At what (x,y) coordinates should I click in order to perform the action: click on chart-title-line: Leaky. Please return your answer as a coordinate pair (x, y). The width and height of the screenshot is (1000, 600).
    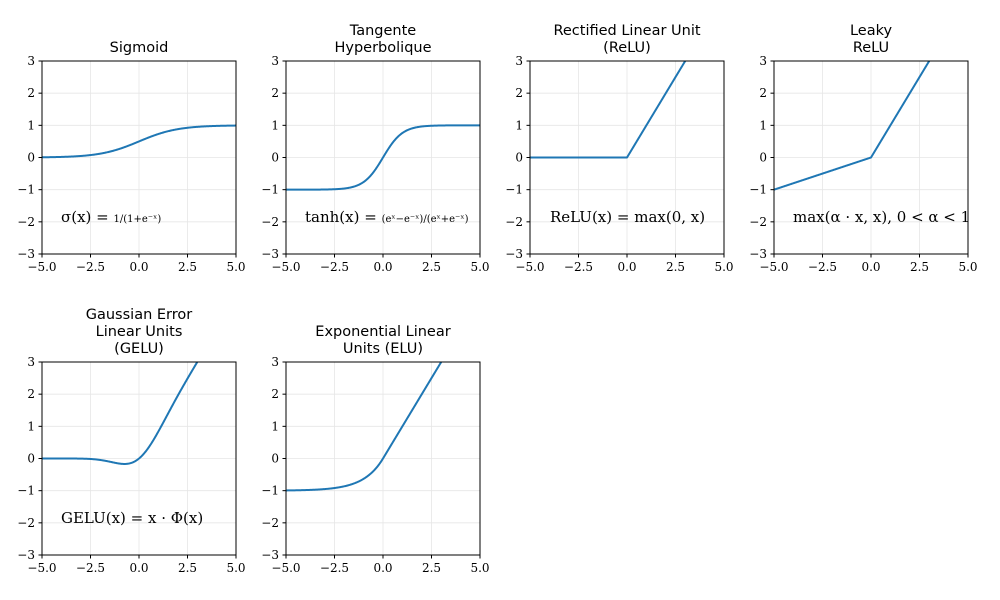
    Looking at the image, I should click on (871, 31).